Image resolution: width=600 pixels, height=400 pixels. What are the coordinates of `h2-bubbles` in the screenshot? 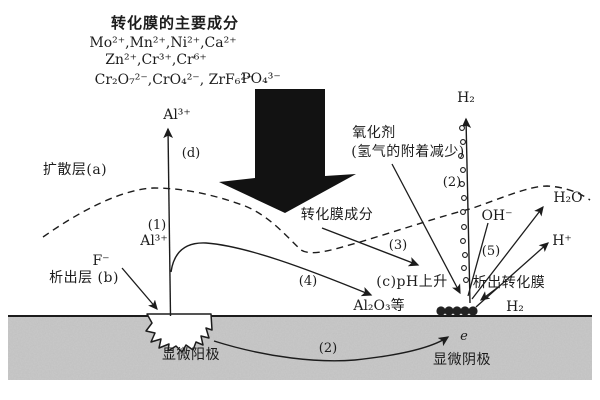 It's located at (463, 204).